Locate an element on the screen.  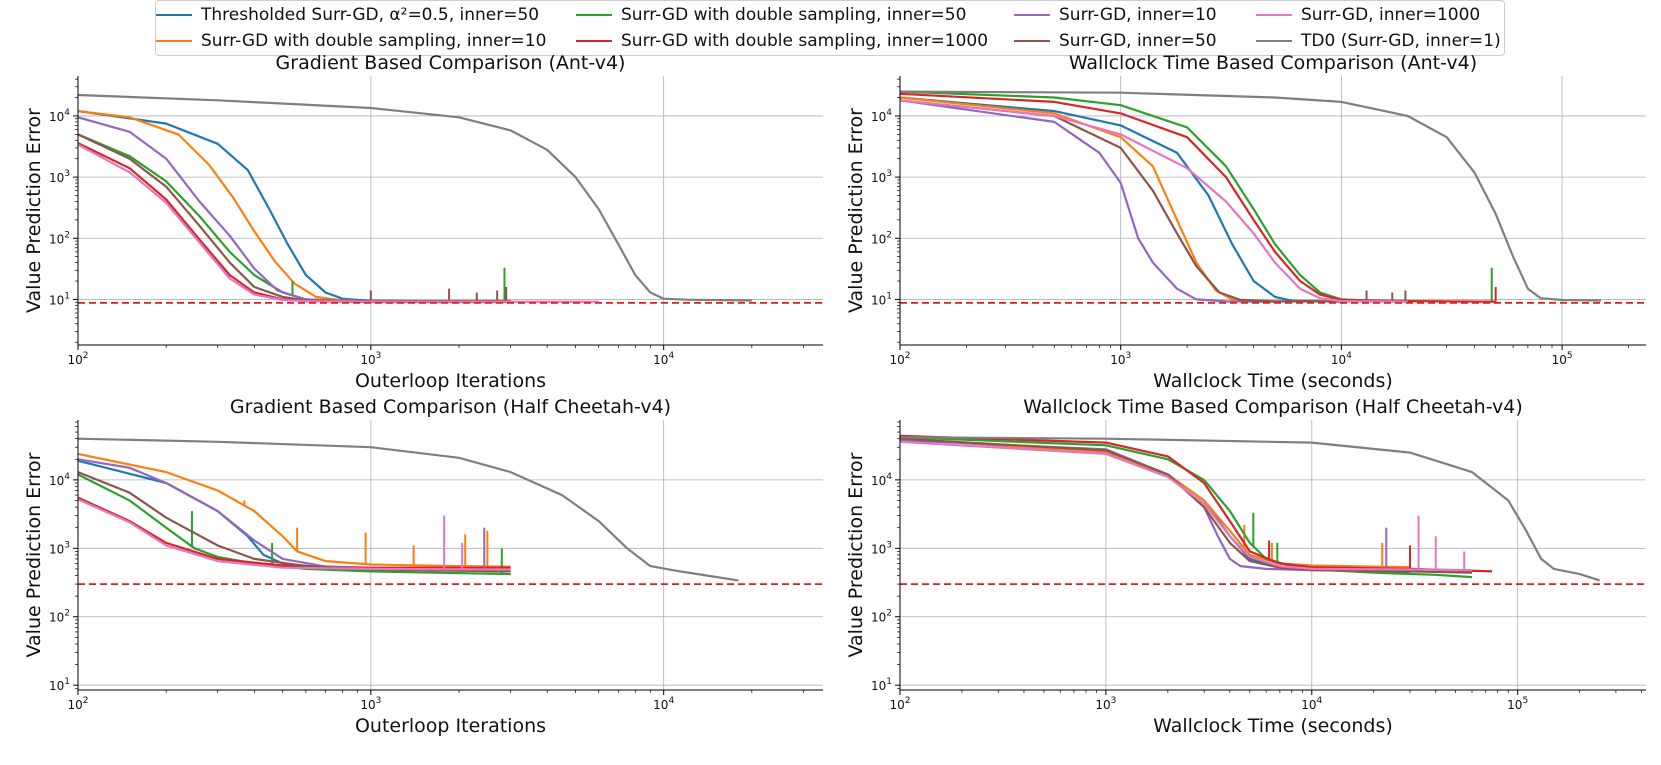
legend-item: Thresholded Surr-GD, α²=0.5, inner=50 is located at coordinates (347, 15).